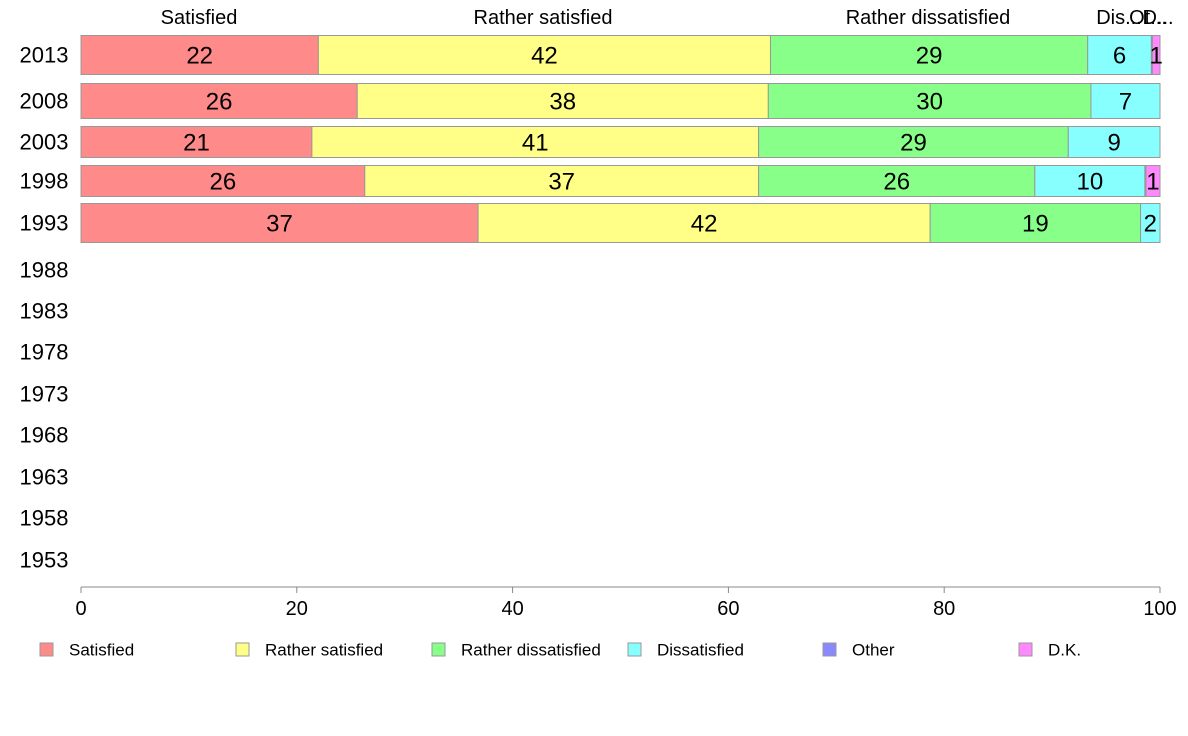 This screenshot has width=1188, height=736. I want to click on data-label: 2, so click(1150, 224).